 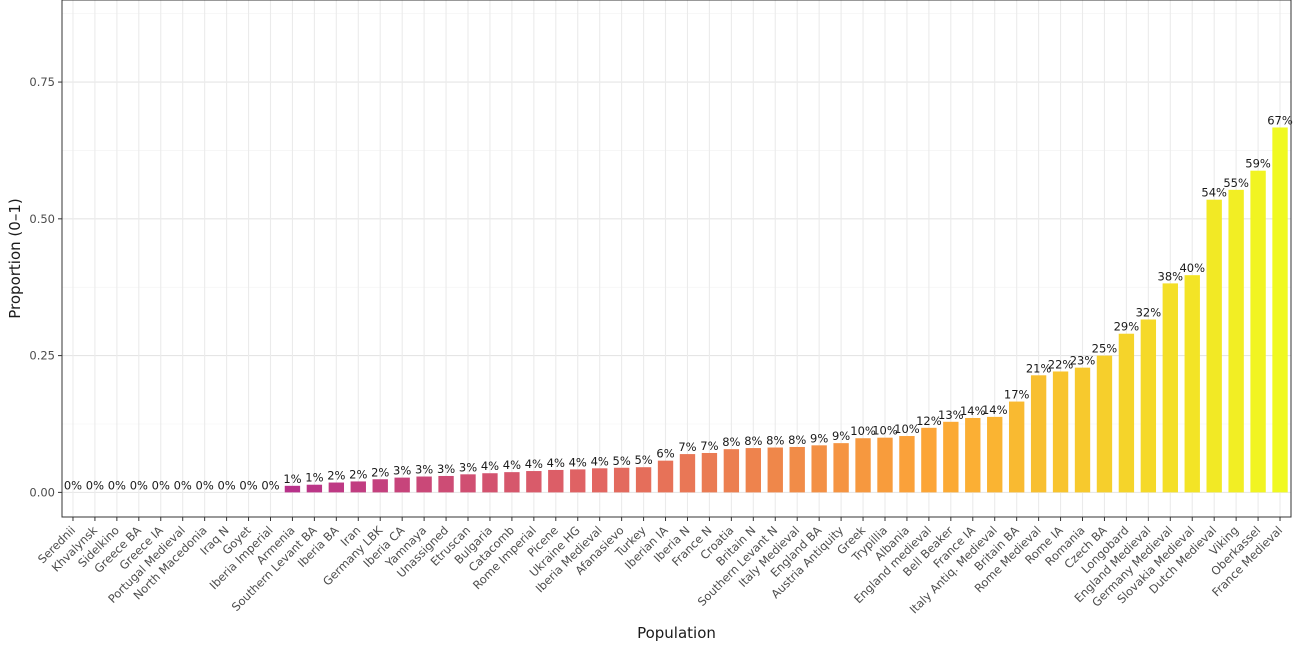 What do you see at coordinates (42, 82) in the screenshot?
I see `y-tick-label: 0.75` at bounding box center [42, 82].